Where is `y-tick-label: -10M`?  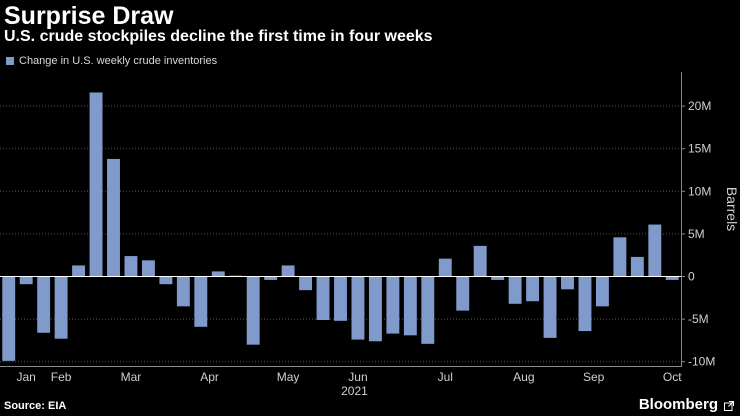
y-tick-label: -10M is located at coordinates (701, 362).